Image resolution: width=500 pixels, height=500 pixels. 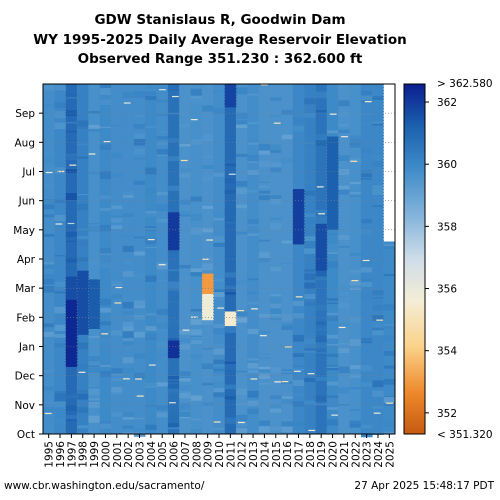 What do you see at coordinates (276, 259) in the screenshot?
I see `heatmap-column-2015` at bounding box center [276, 259].